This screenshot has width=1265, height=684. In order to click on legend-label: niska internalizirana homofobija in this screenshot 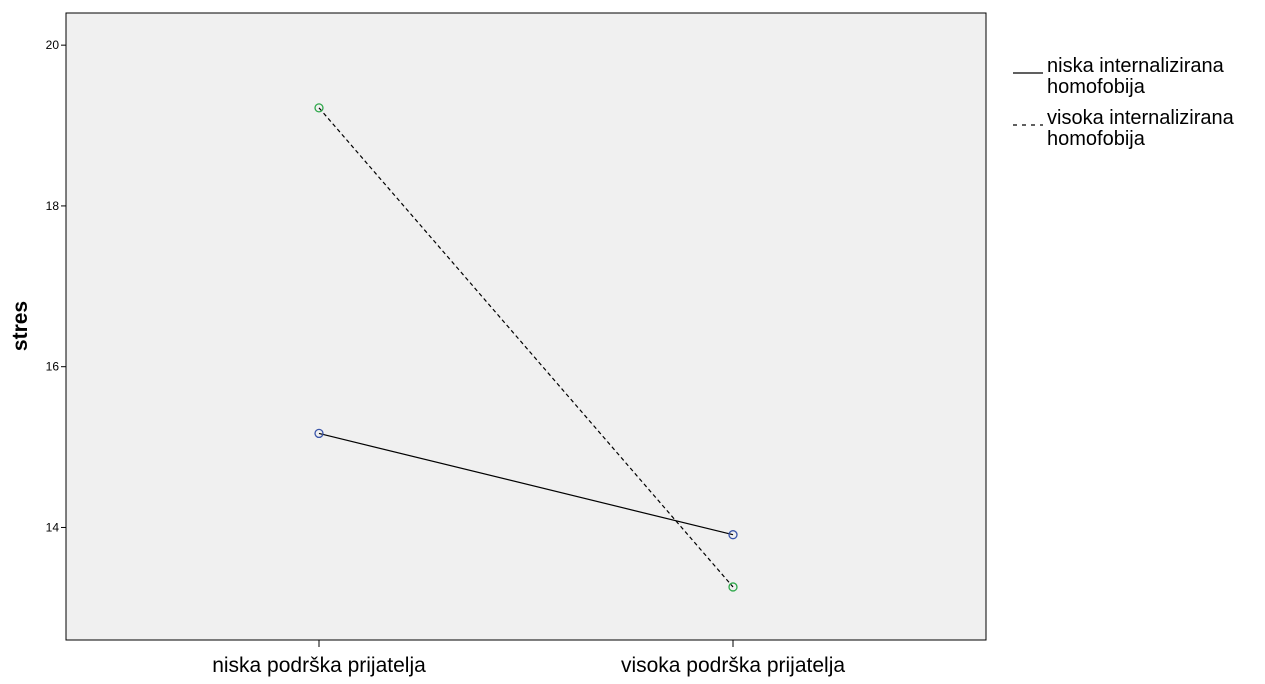, I will do `click(1136, 76)`.